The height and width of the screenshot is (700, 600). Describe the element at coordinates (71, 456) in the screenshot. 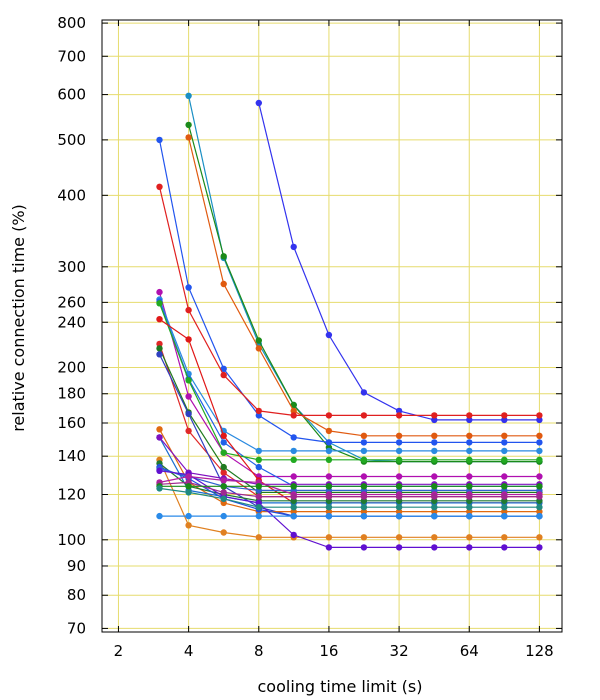

I see `y-tick-label: 140` at that location.